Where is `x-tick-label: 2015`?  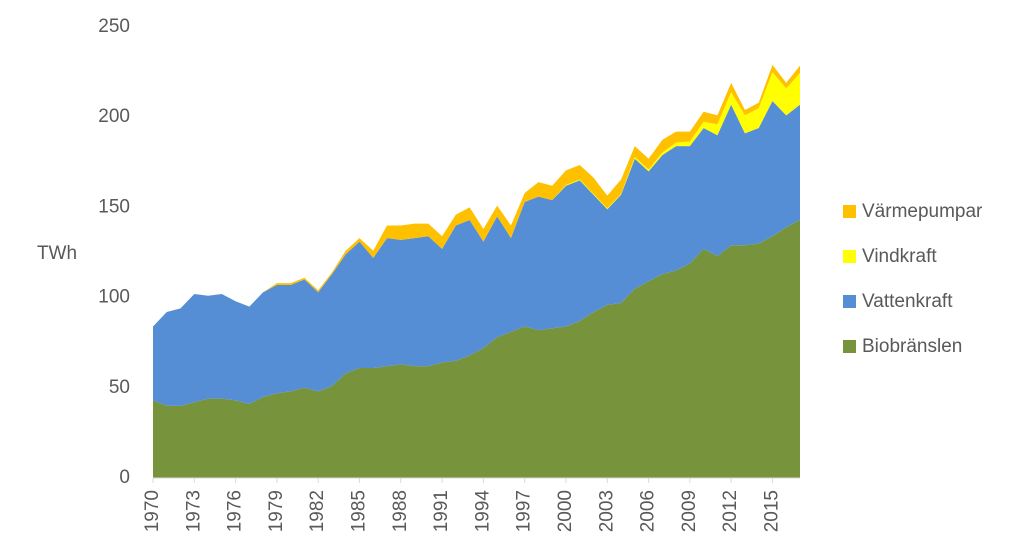 x-tick-label: 2015 is located at coordinates (771, 511).